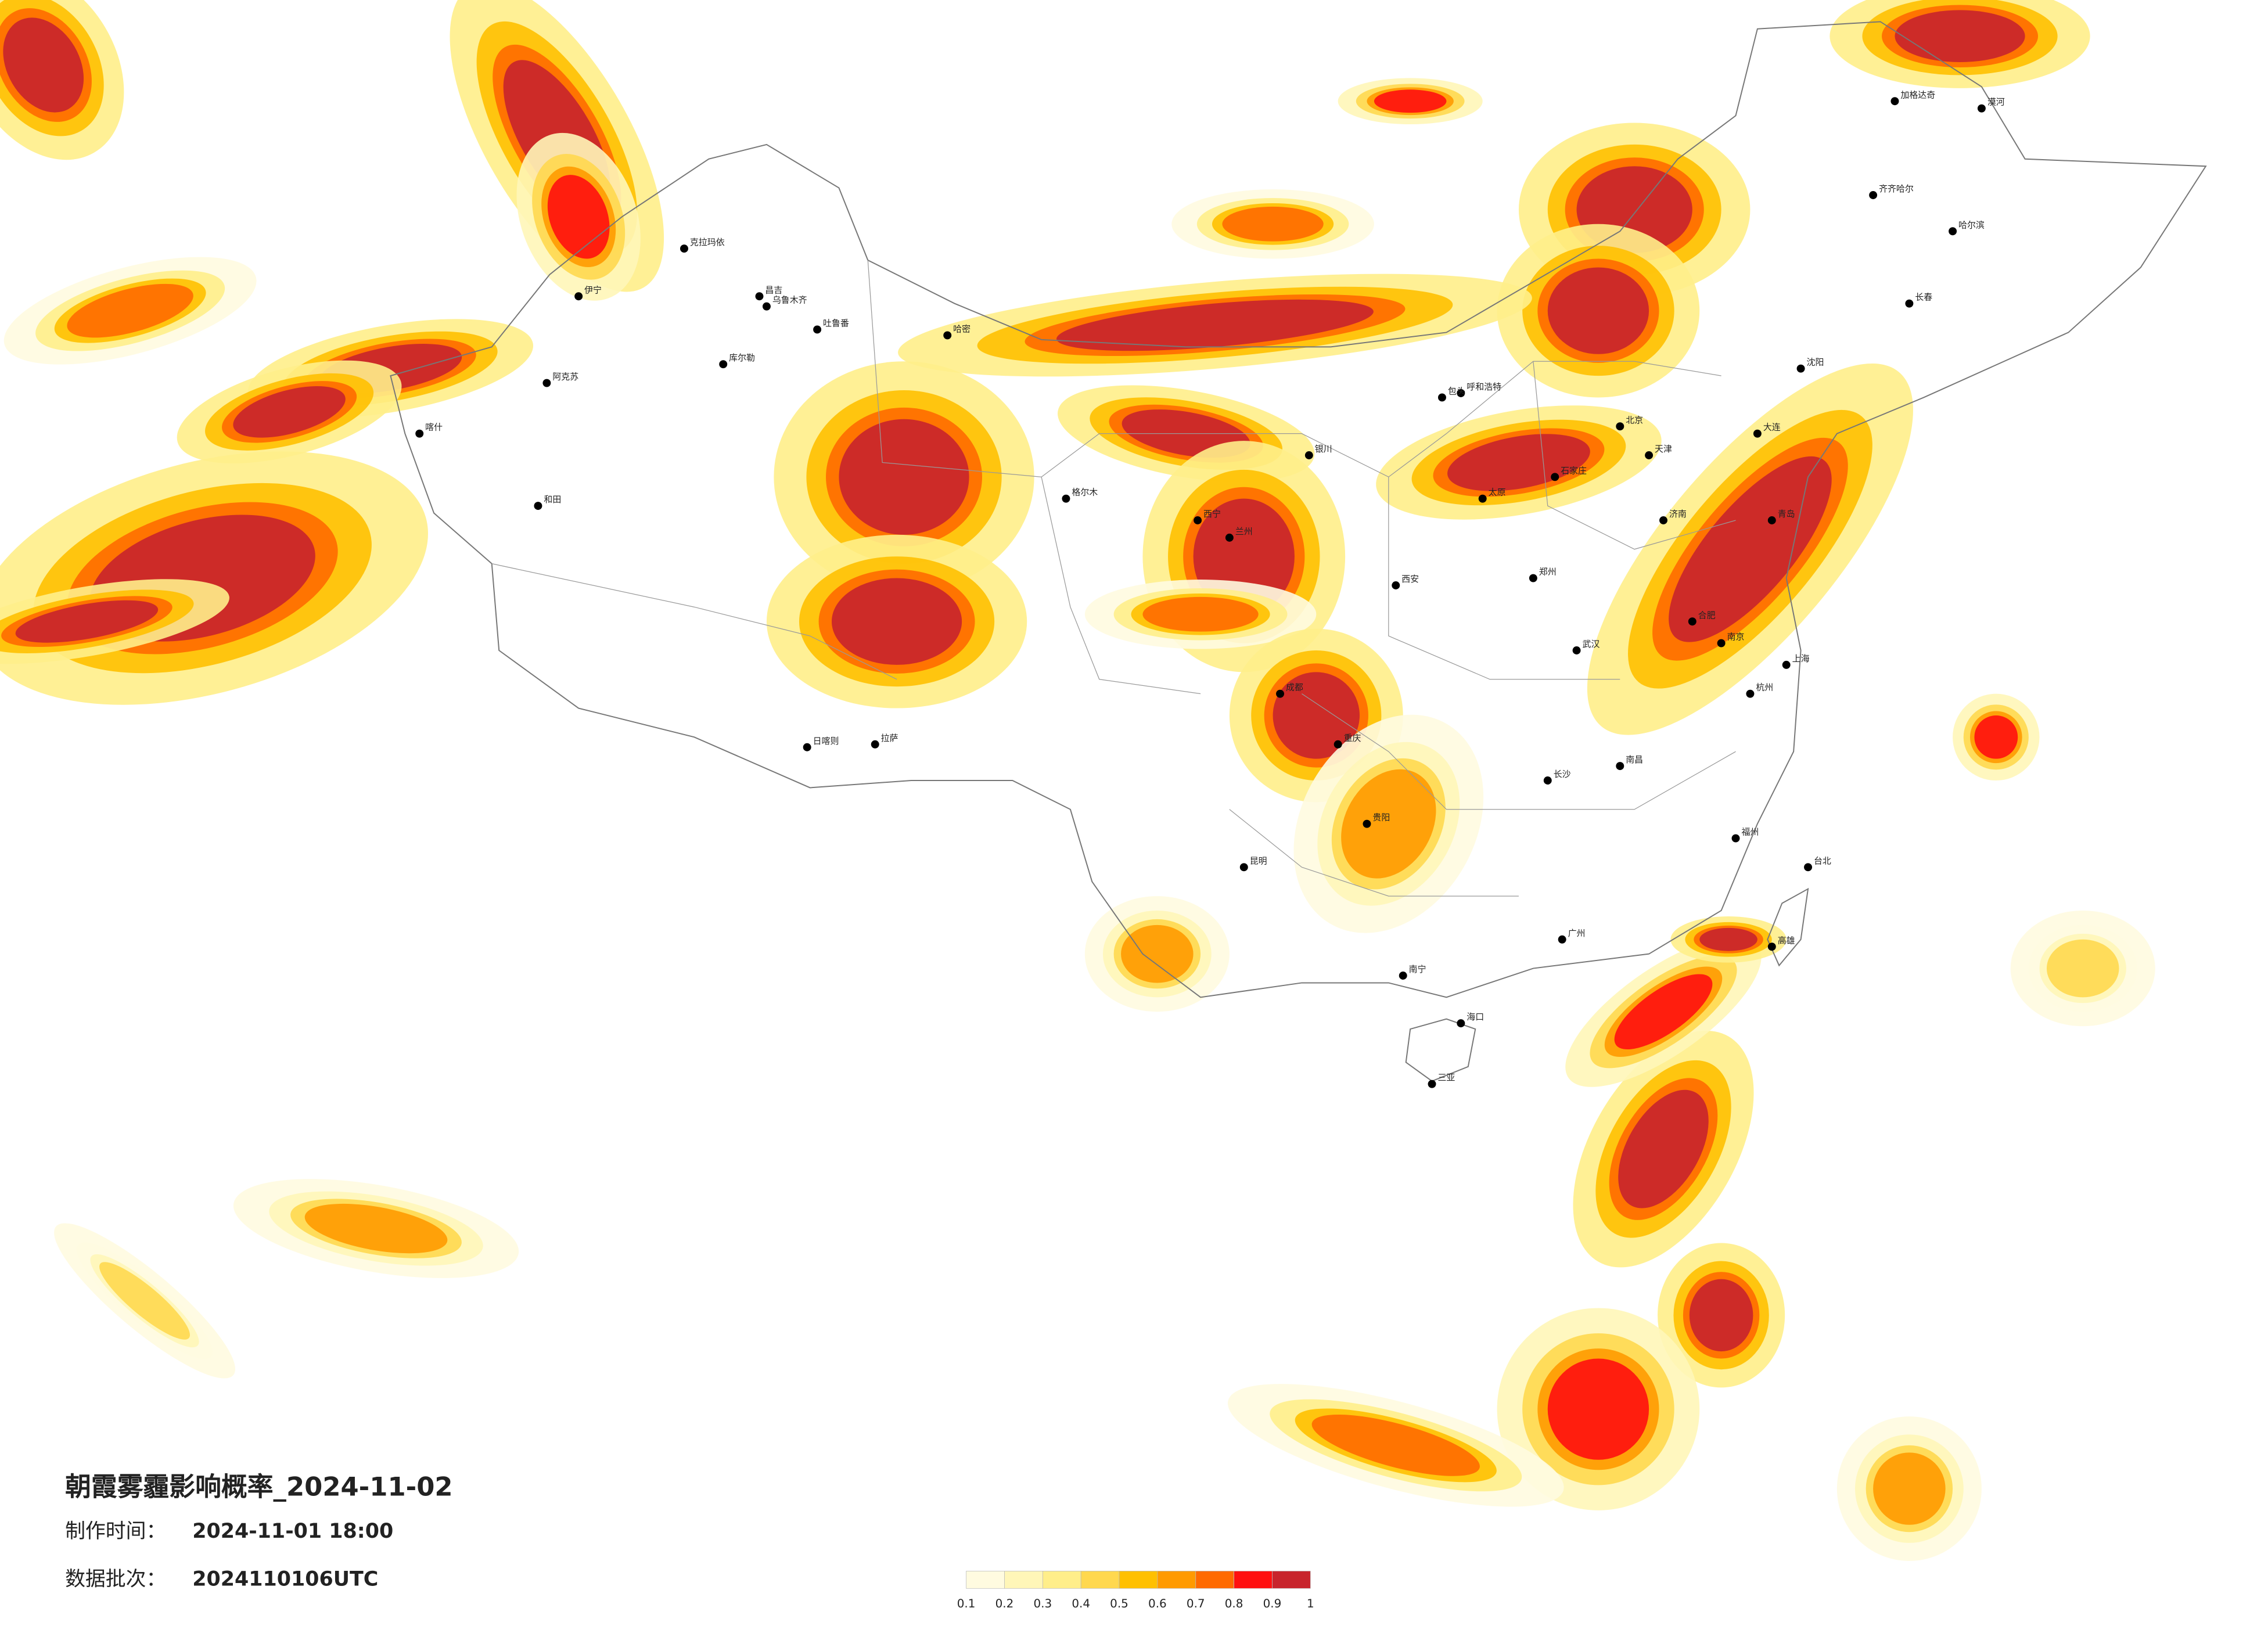  What do you see at coordinates (1678, 514) in the screenshot?
I see `city-label: 济南` at bounding box center [1678, 514].